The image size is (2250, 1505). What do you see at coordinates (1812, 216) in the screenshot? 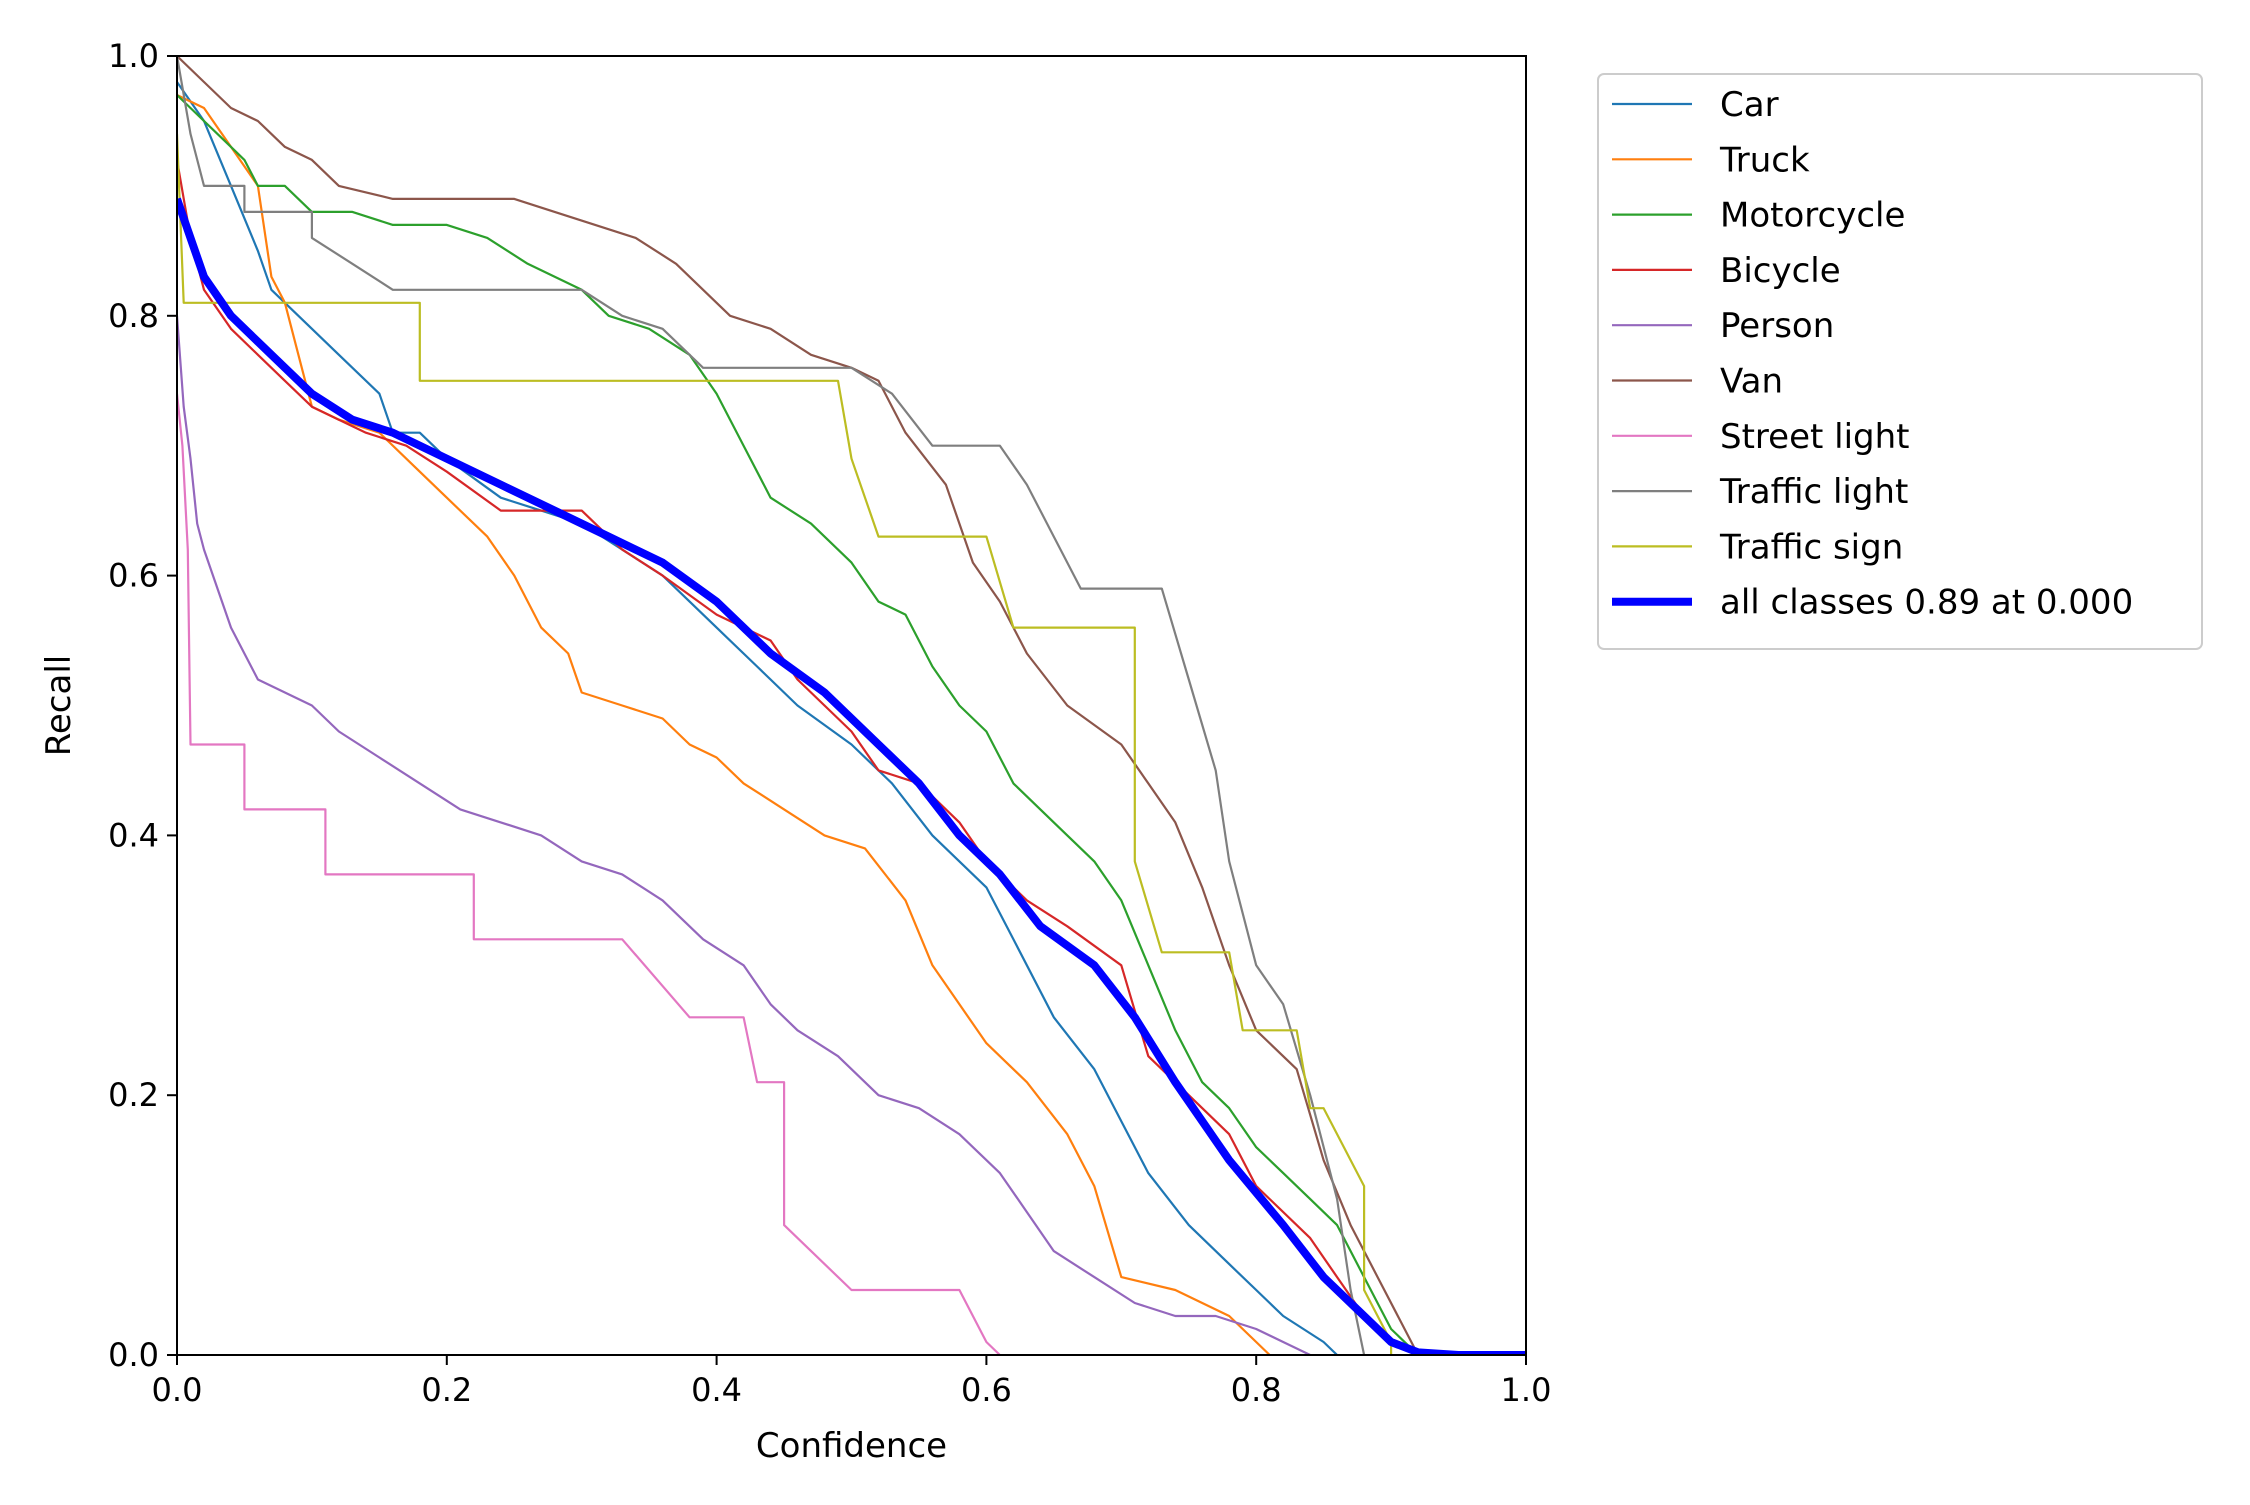
I see `legend-label: Motorcycle` at bounding box center [1812, 216].